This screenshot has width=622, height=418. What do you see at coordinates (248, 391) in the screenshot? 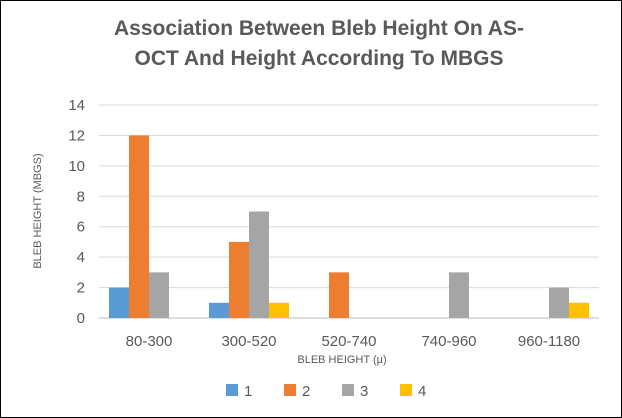
I see `legend-label: 1` at bounding box center [248, 391].